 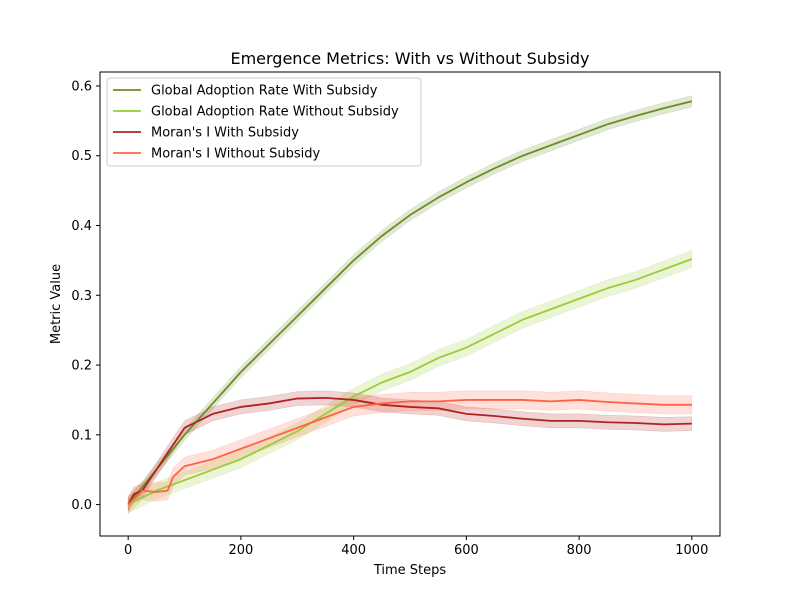 I want to click on x-tick-label: 200, so click(x=240, y=550).